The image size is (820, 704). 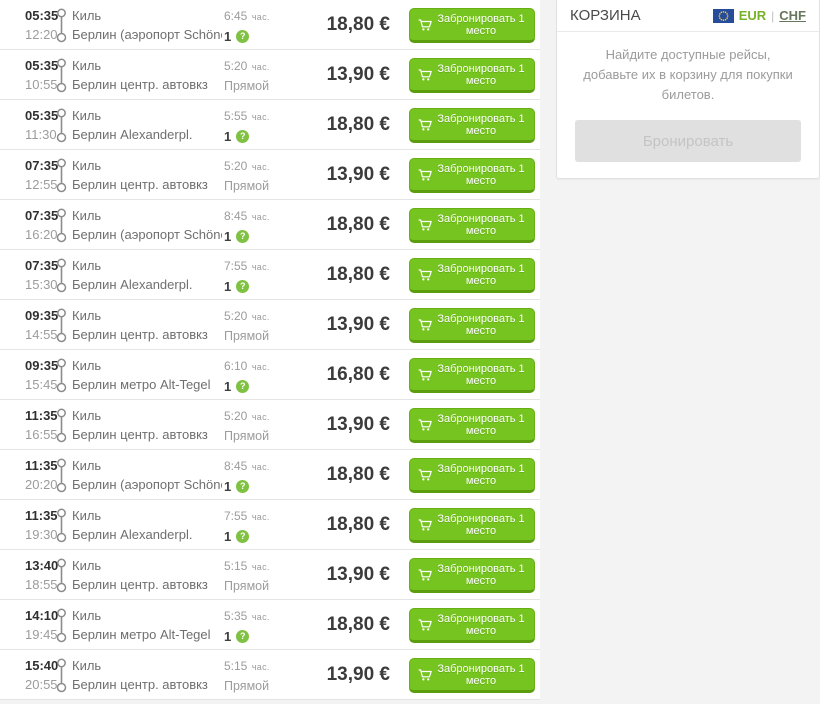 I want to click on trip-duration-block: 8:45 час. 1 ?, so click(x=247, y=476).